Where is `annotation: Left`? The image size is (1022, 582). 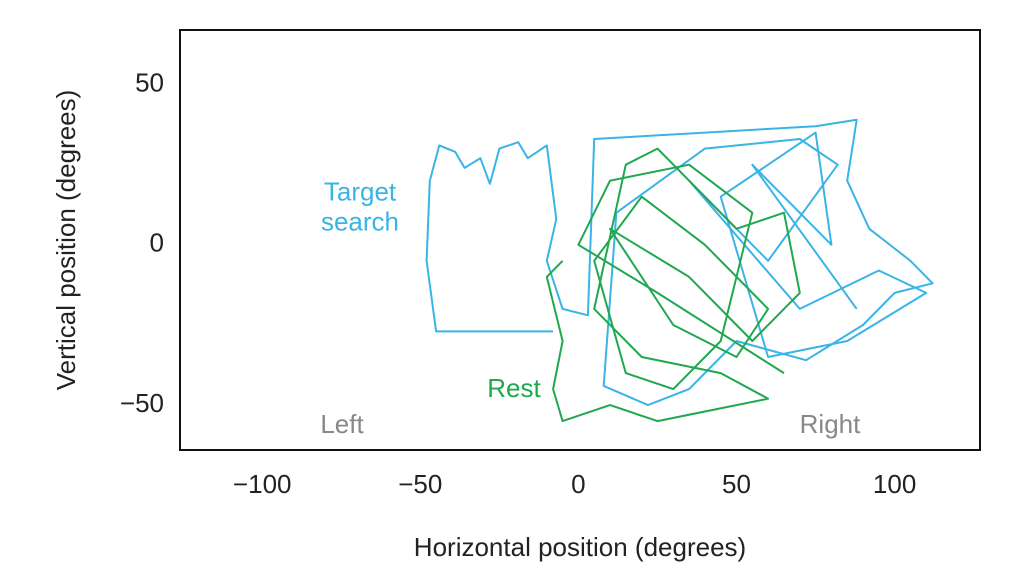
annotation: Left is located at coordinates (342, 424).